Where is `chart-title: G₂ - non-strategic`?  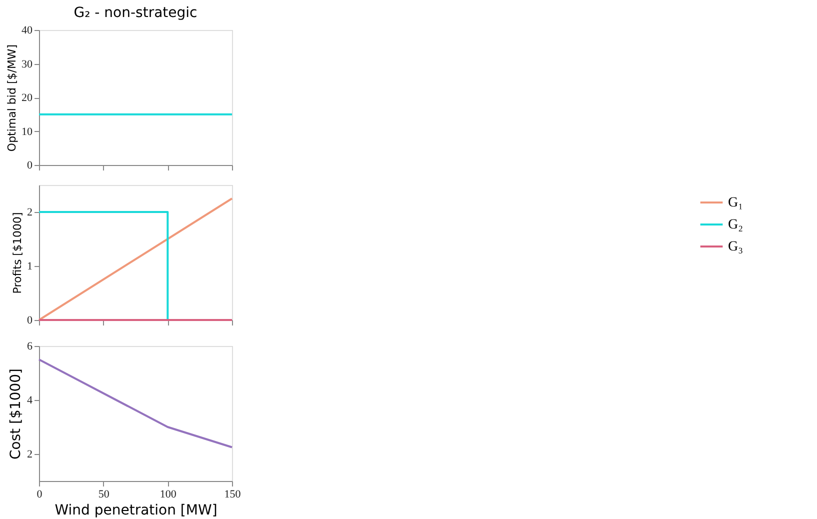
chart-title: G₂ - non-strategic is located at coordinates (136, 13).